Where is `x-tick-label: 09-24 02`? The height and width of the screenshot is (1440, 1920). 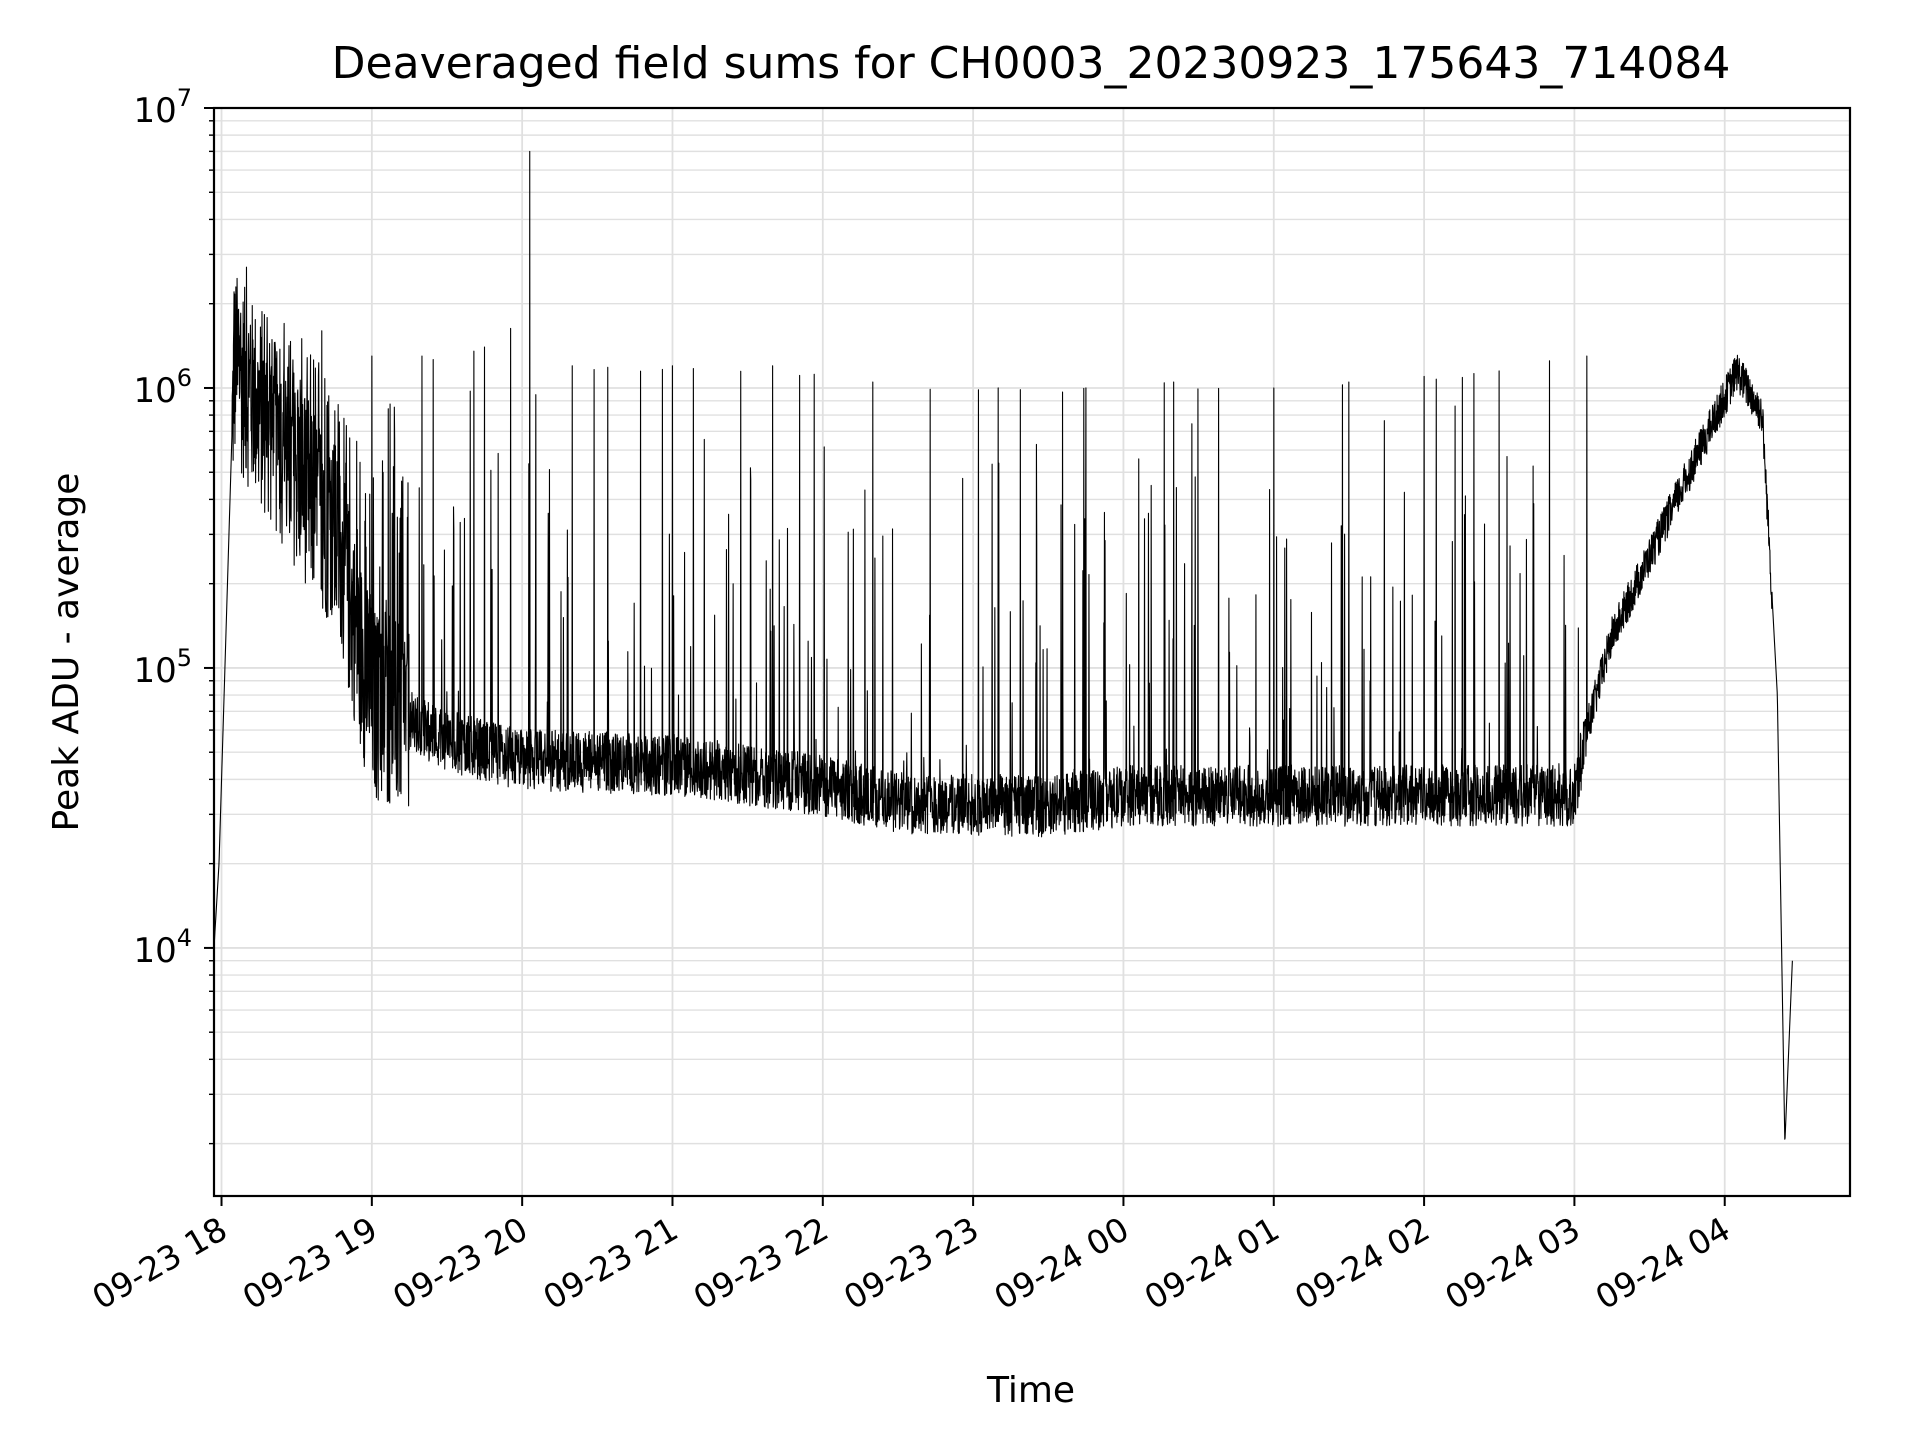
x-tick-label: 09-24 02 is located at coordinates (1362, 1263).